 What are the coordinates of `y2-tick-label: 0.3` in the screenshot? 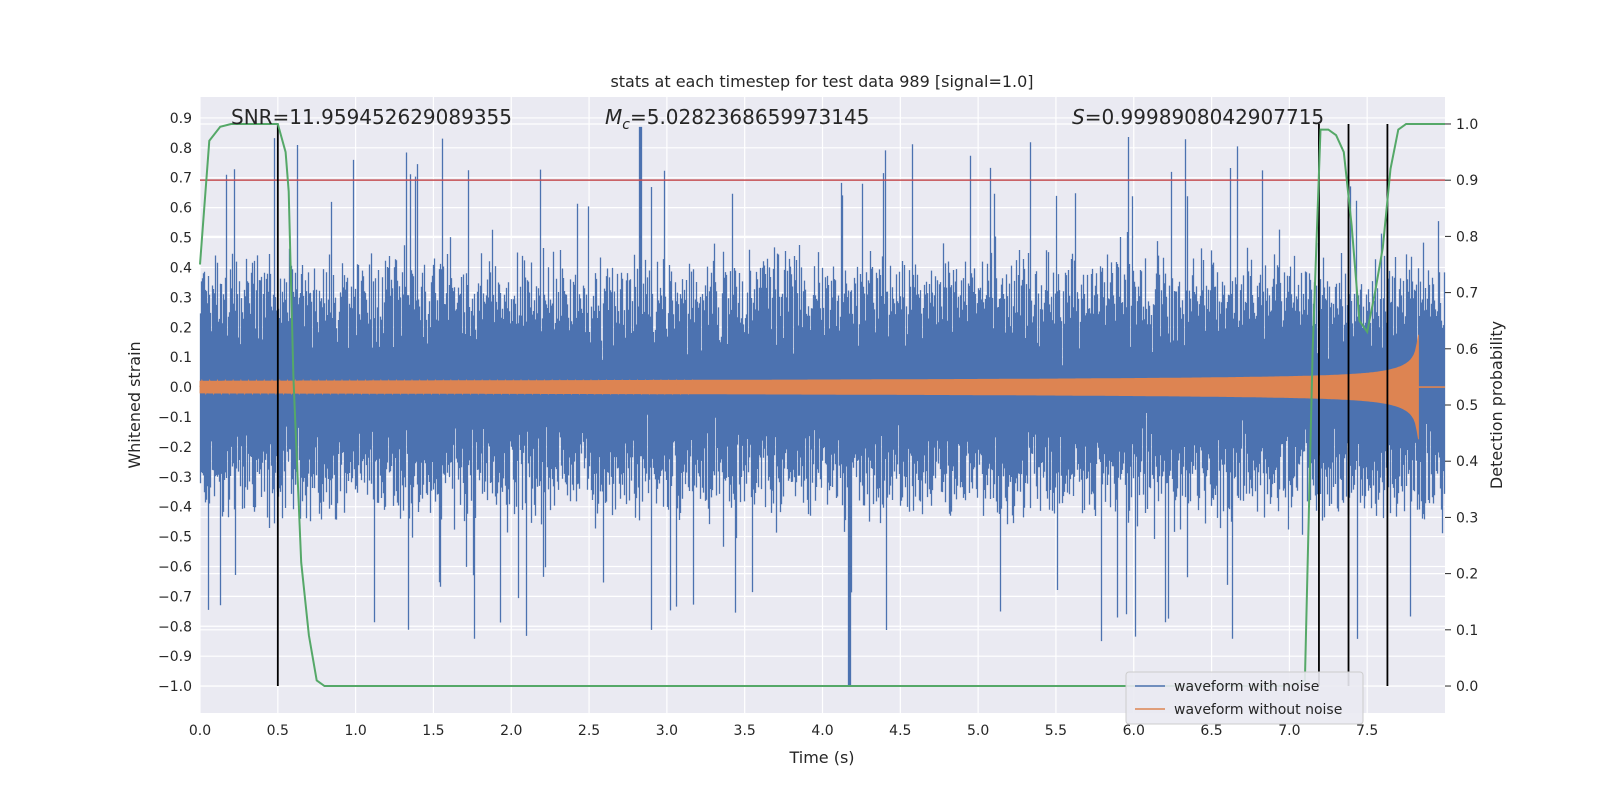 It's located at (1467, 518).